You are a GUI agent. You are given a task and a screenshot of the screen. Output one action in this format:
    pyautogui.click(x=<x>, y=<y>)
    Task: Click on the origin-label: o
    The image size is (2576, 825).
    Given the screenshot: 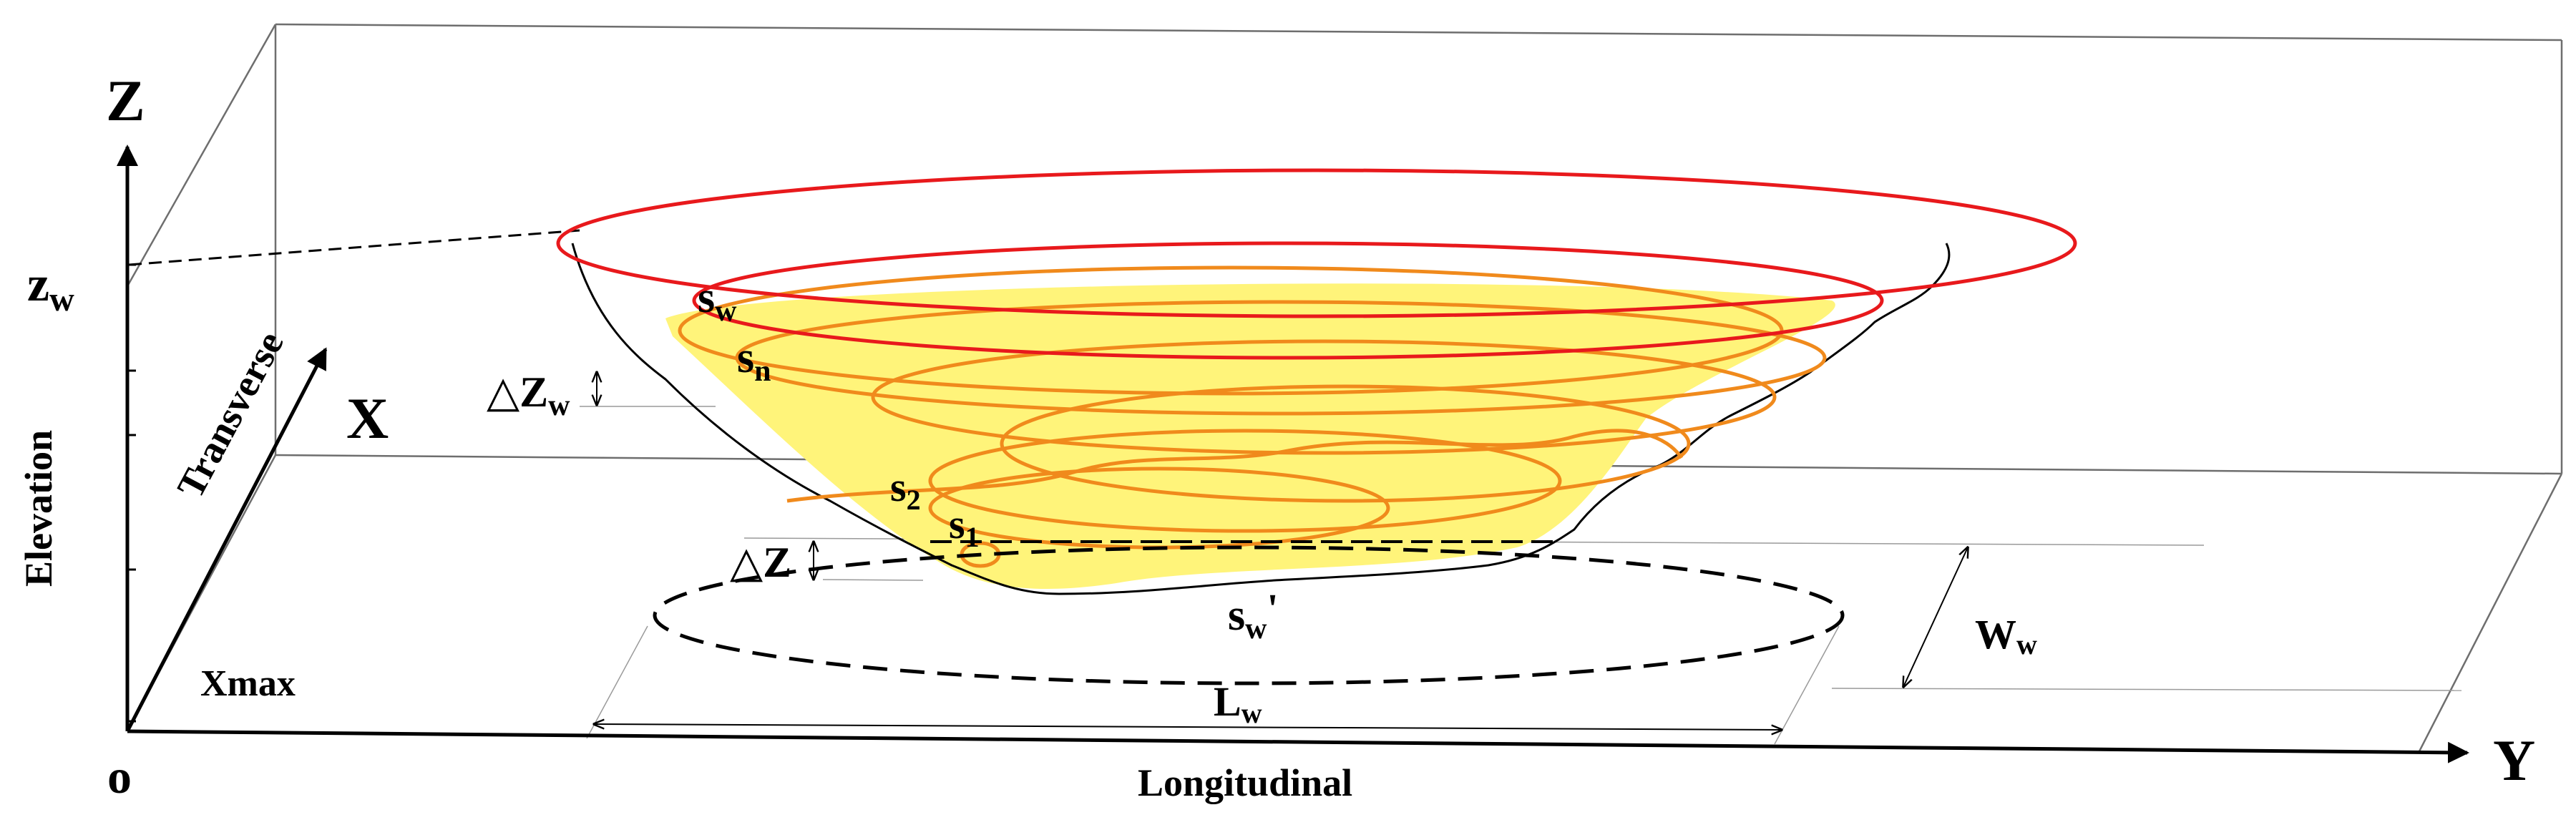 What is the action you would take?
    pyautogui.click(x=119, y=776)
    